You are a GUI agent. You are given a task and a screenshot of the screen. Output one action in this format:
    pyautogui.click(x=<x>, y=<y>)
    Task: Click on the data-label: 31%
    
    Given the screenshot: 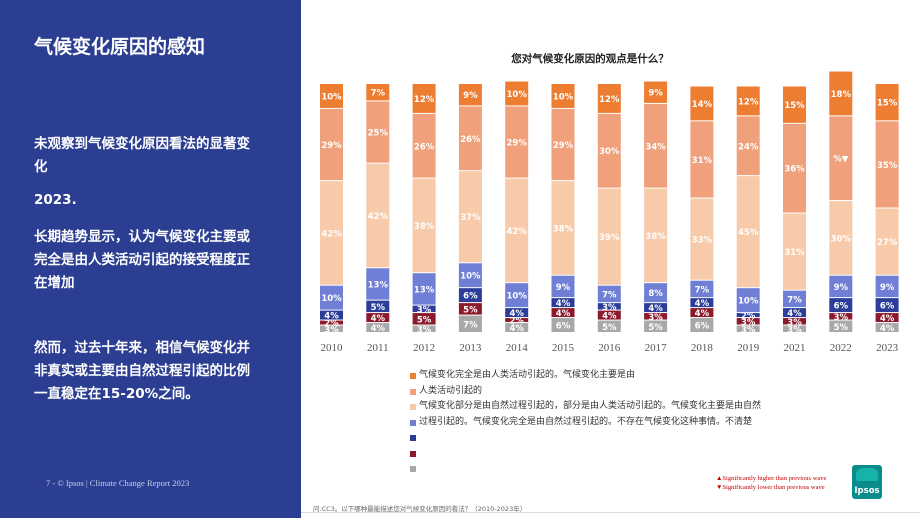 What is the action you would take?
    pyautogui.click(x=702, y=161)
    